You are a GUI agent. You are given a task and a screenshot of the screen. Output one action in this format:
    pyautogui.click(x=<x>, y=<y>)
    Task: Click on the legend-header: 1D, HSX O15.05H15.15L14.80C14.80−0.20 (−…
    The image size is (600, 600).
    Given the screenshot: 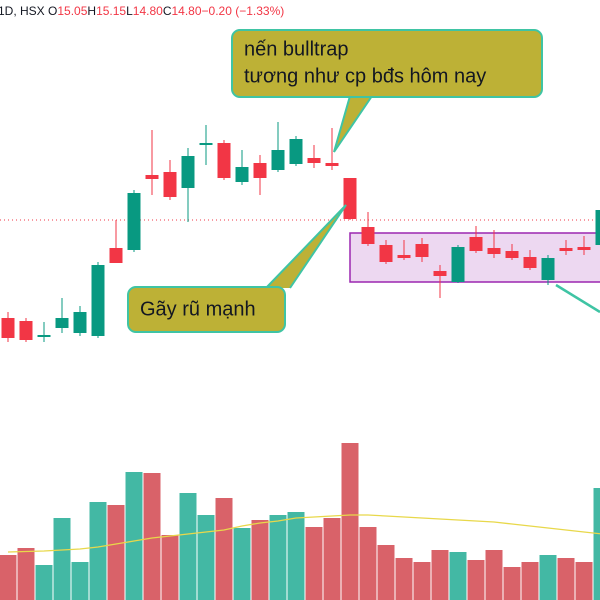 What is the action you would take?
    pyautogui.click(x=142, y=11)
    